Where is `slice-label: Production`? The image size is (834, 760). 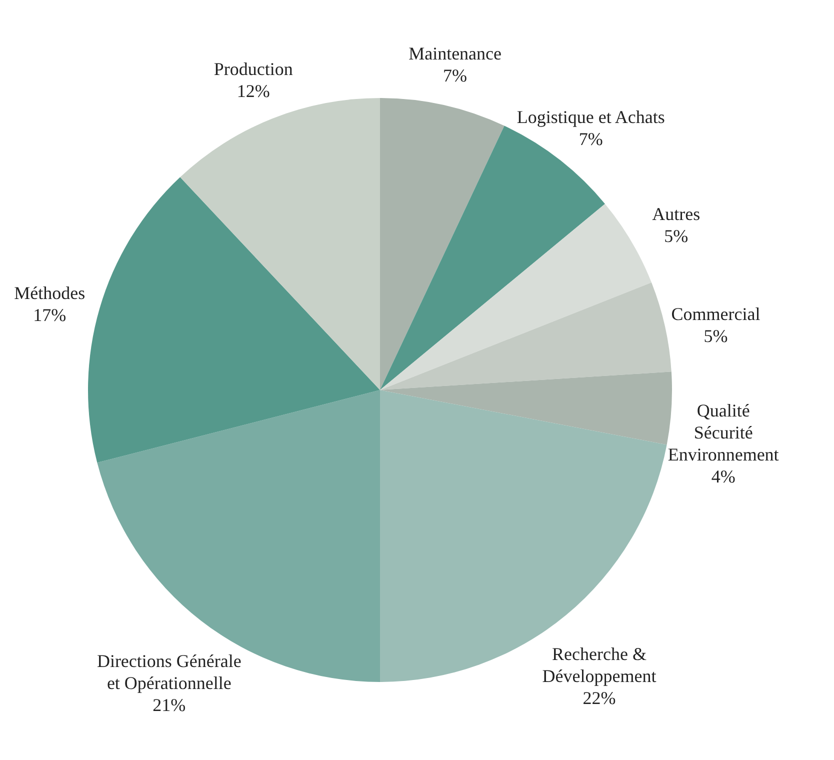 slice-label: Production is located at coordinates (253, 69).